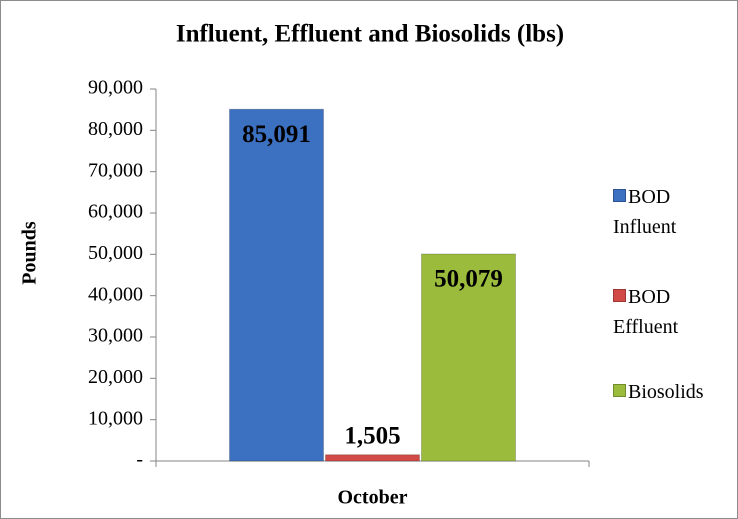 Image resolution: width=738 pixels, height=519 pixels. Describe the element at coordinates (30, 253) in the screenshot. I see `y-axis-title: Pounds` at that location.